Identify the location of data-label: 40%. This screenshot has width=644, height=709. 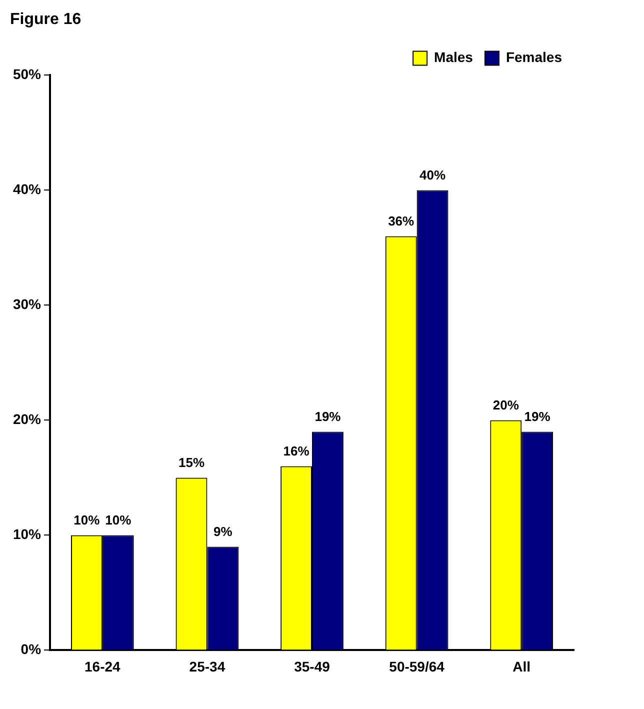
(433, 174).